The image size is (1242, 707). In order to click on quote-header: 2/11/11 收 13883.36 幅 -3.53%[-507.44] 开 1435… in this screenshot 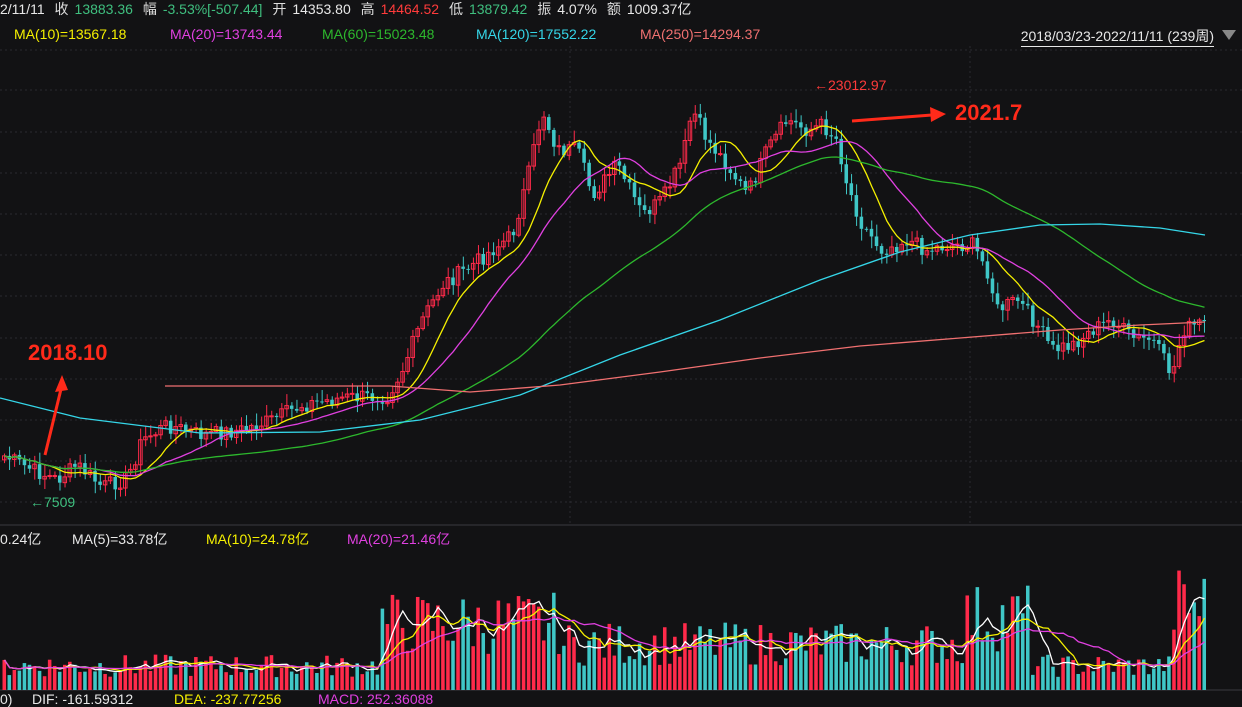, I will do `click(621, 11)`.